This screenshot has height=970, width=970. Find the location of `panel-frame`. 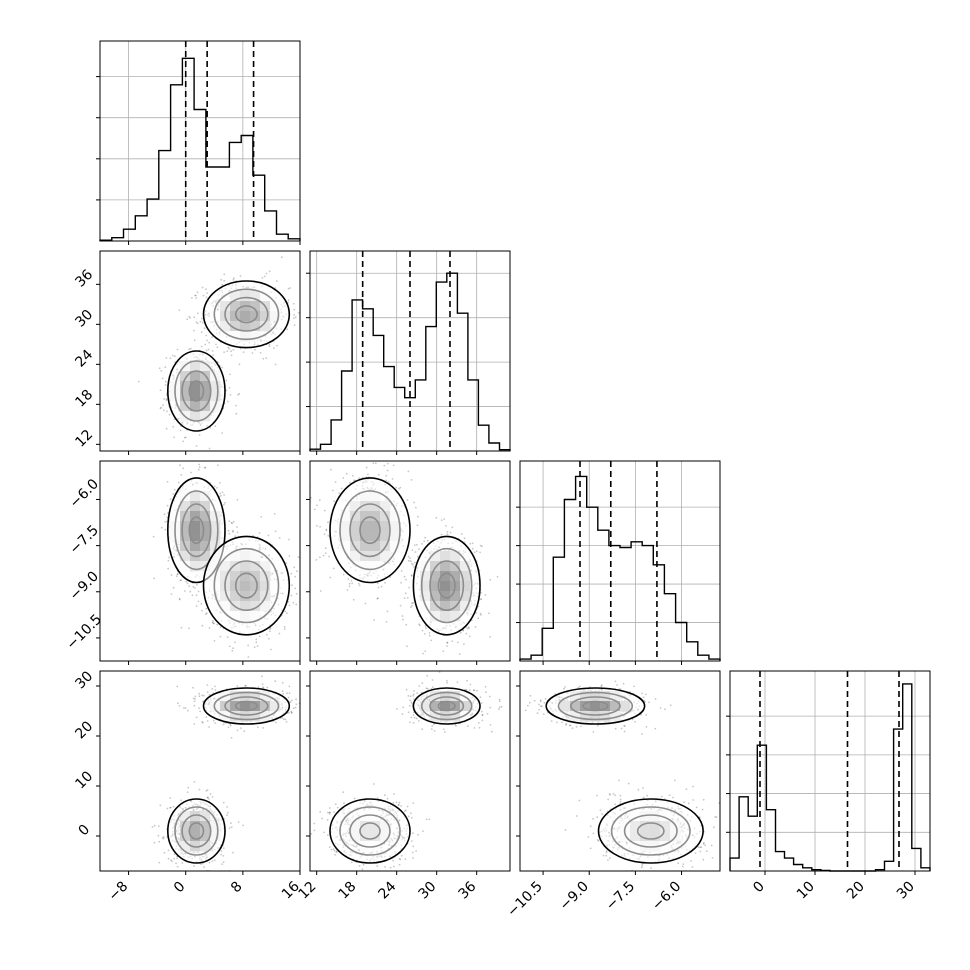

panel-frame is located at coordinates (200, 351).